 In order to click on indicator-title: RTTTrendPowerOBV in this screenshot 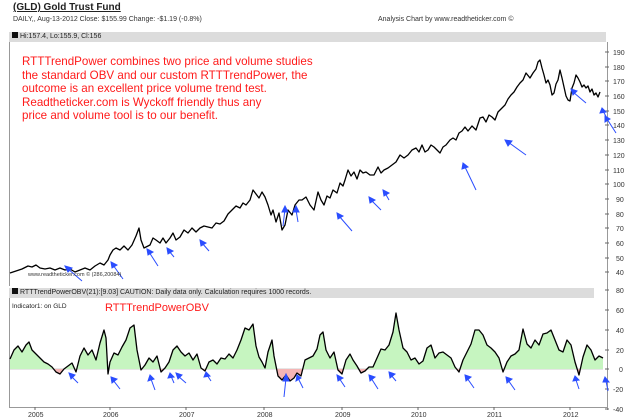, I will do `click(157, 308)`.